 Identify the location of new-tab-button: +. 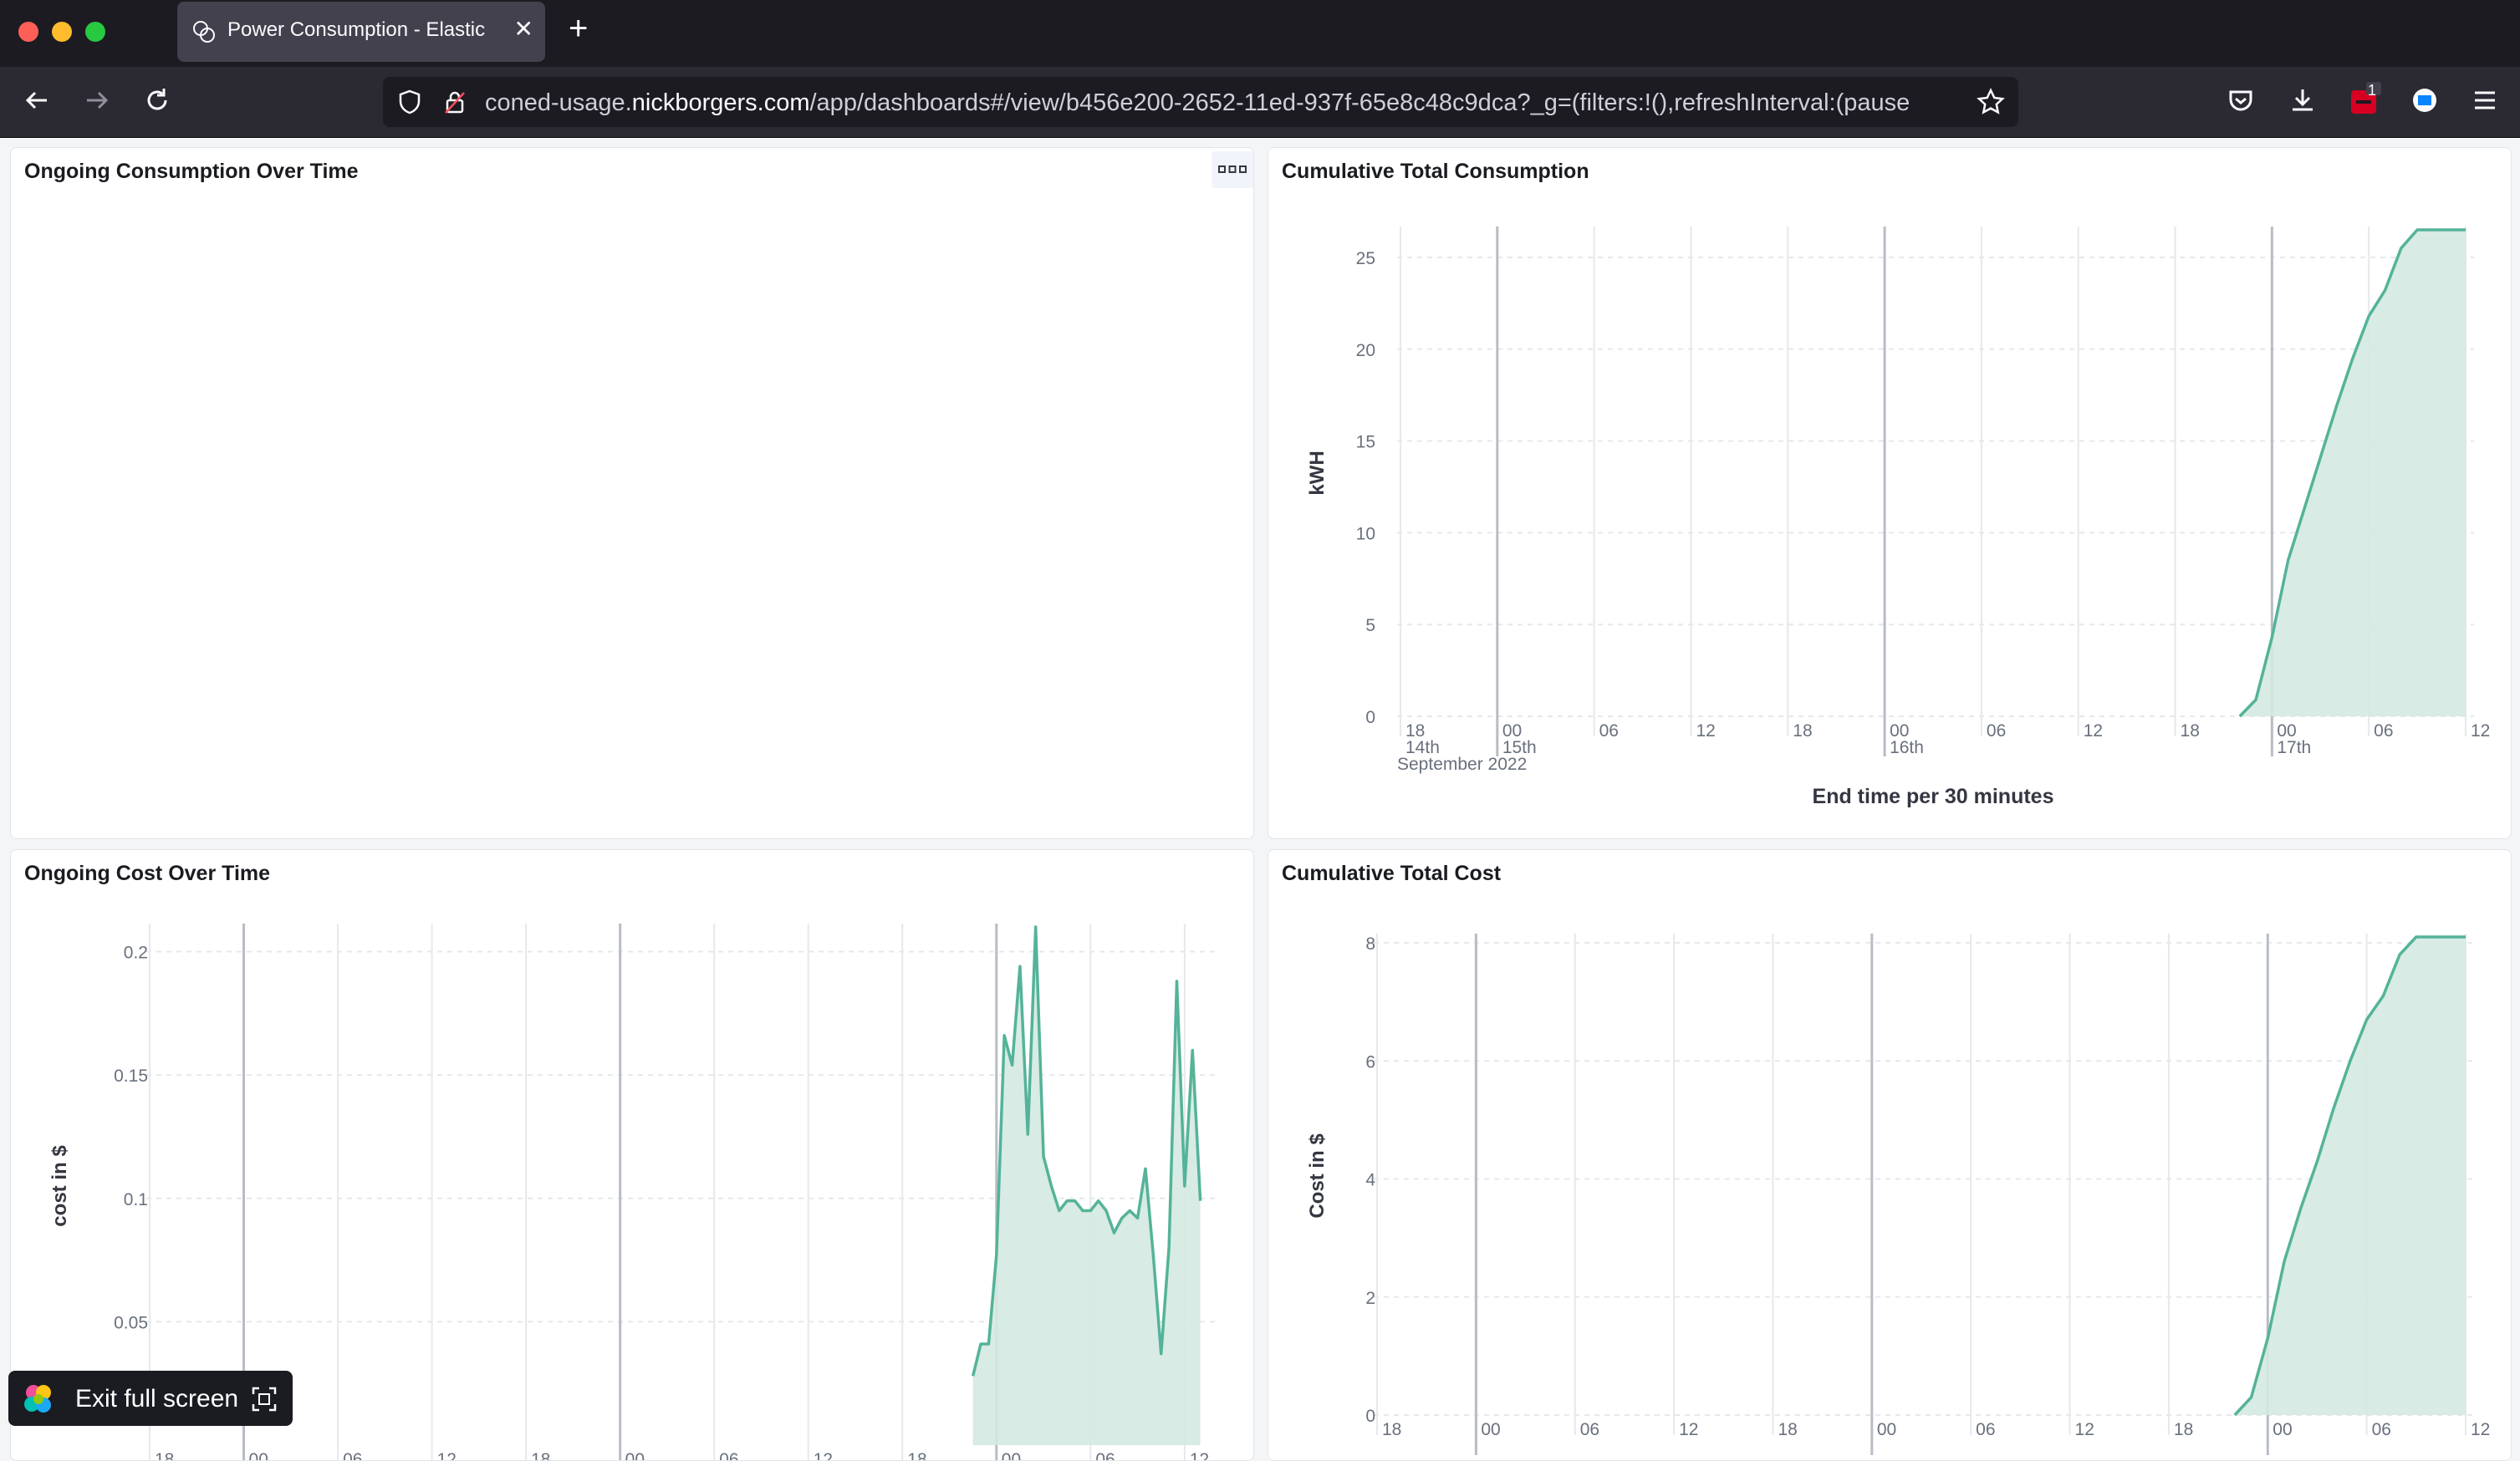
(579, 29).